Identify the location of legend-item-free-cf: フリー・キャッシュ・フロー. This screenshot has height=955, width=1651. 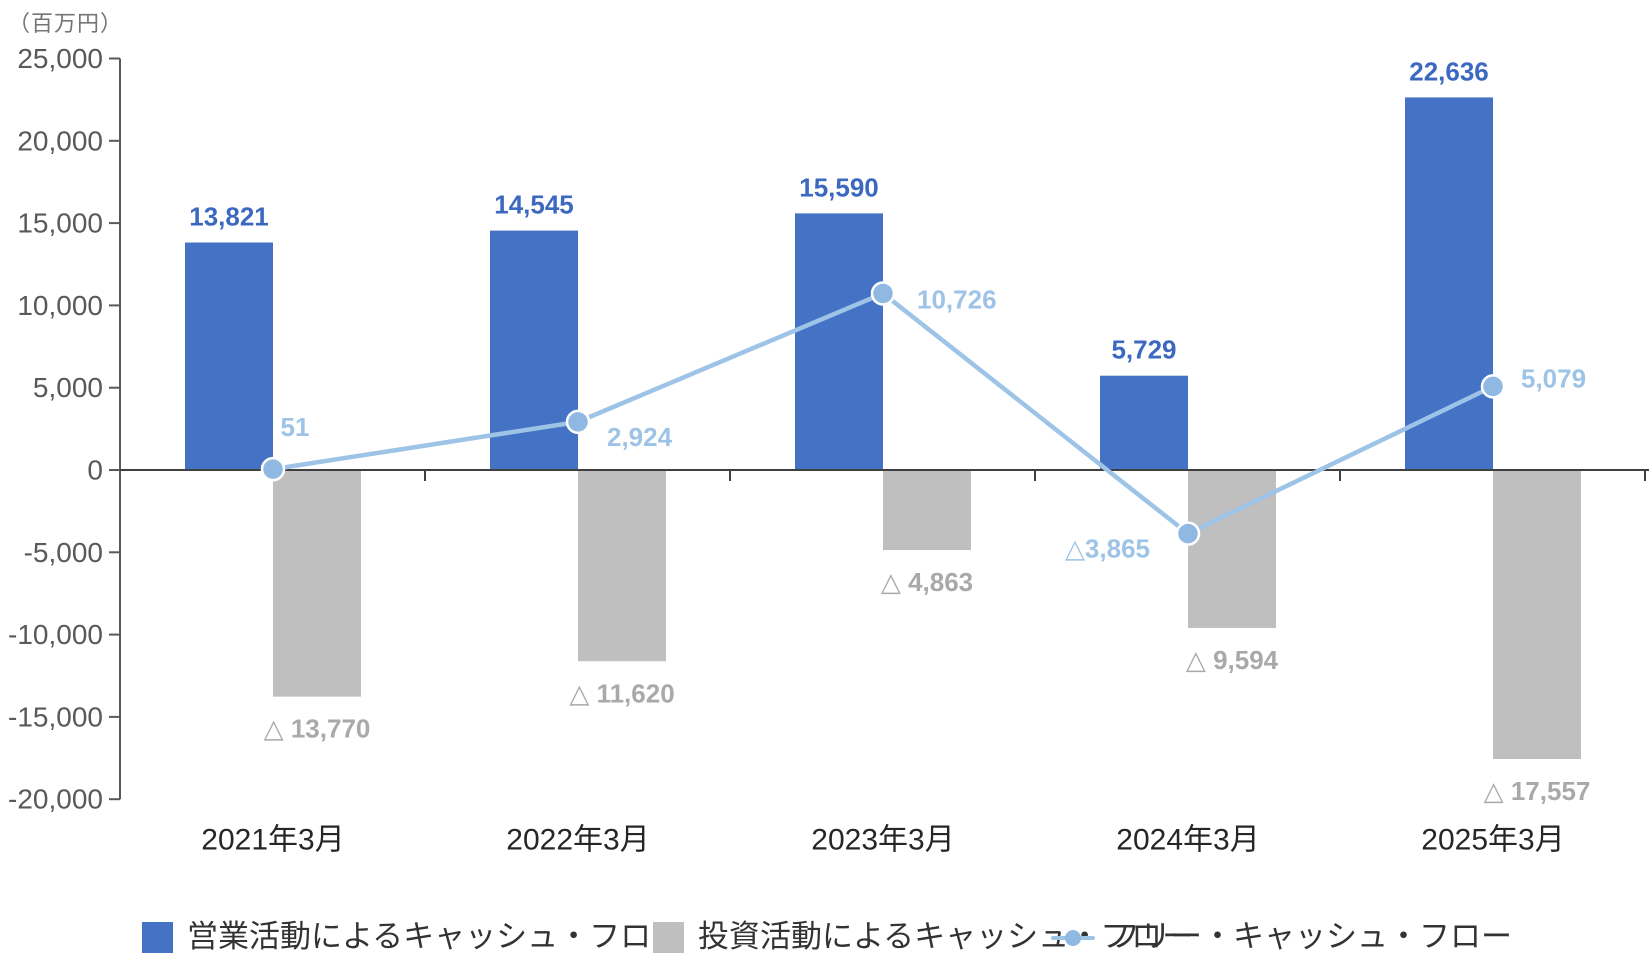
(1281, 937).